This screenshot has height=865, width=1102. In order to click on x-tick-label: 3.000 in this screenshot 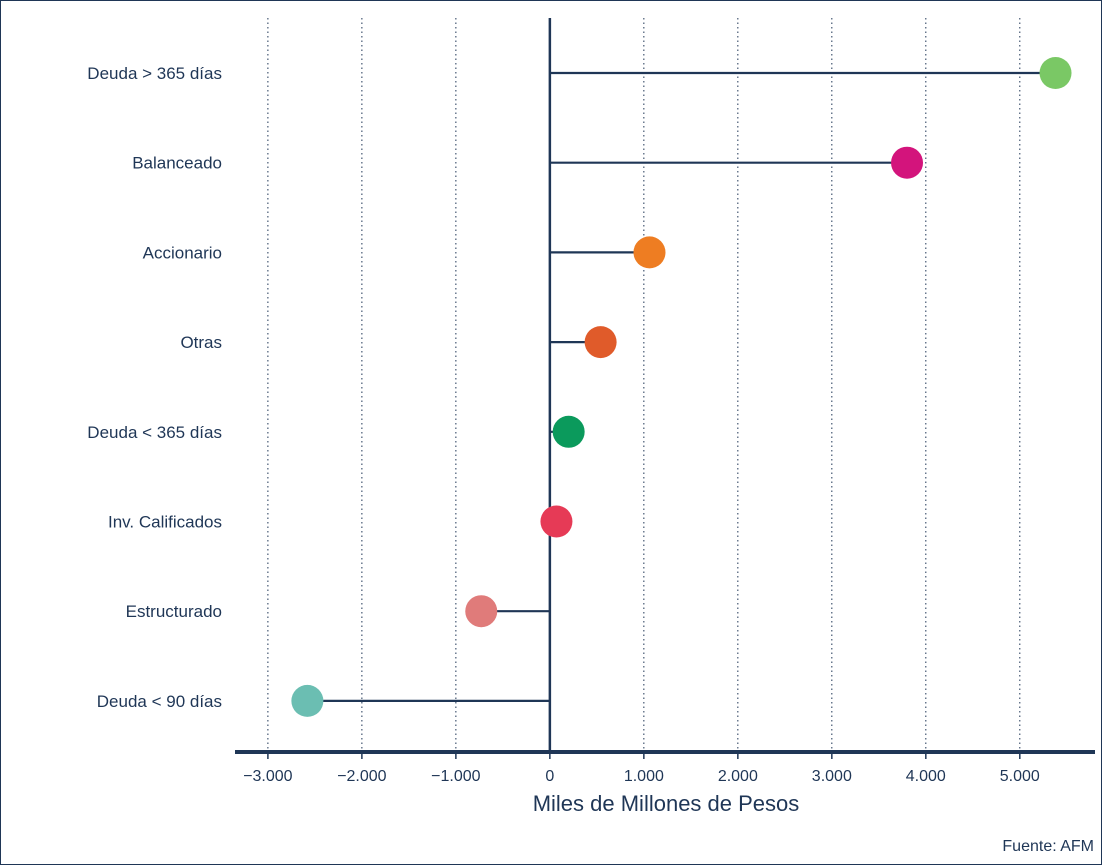, I will do `click(832, 776)`.